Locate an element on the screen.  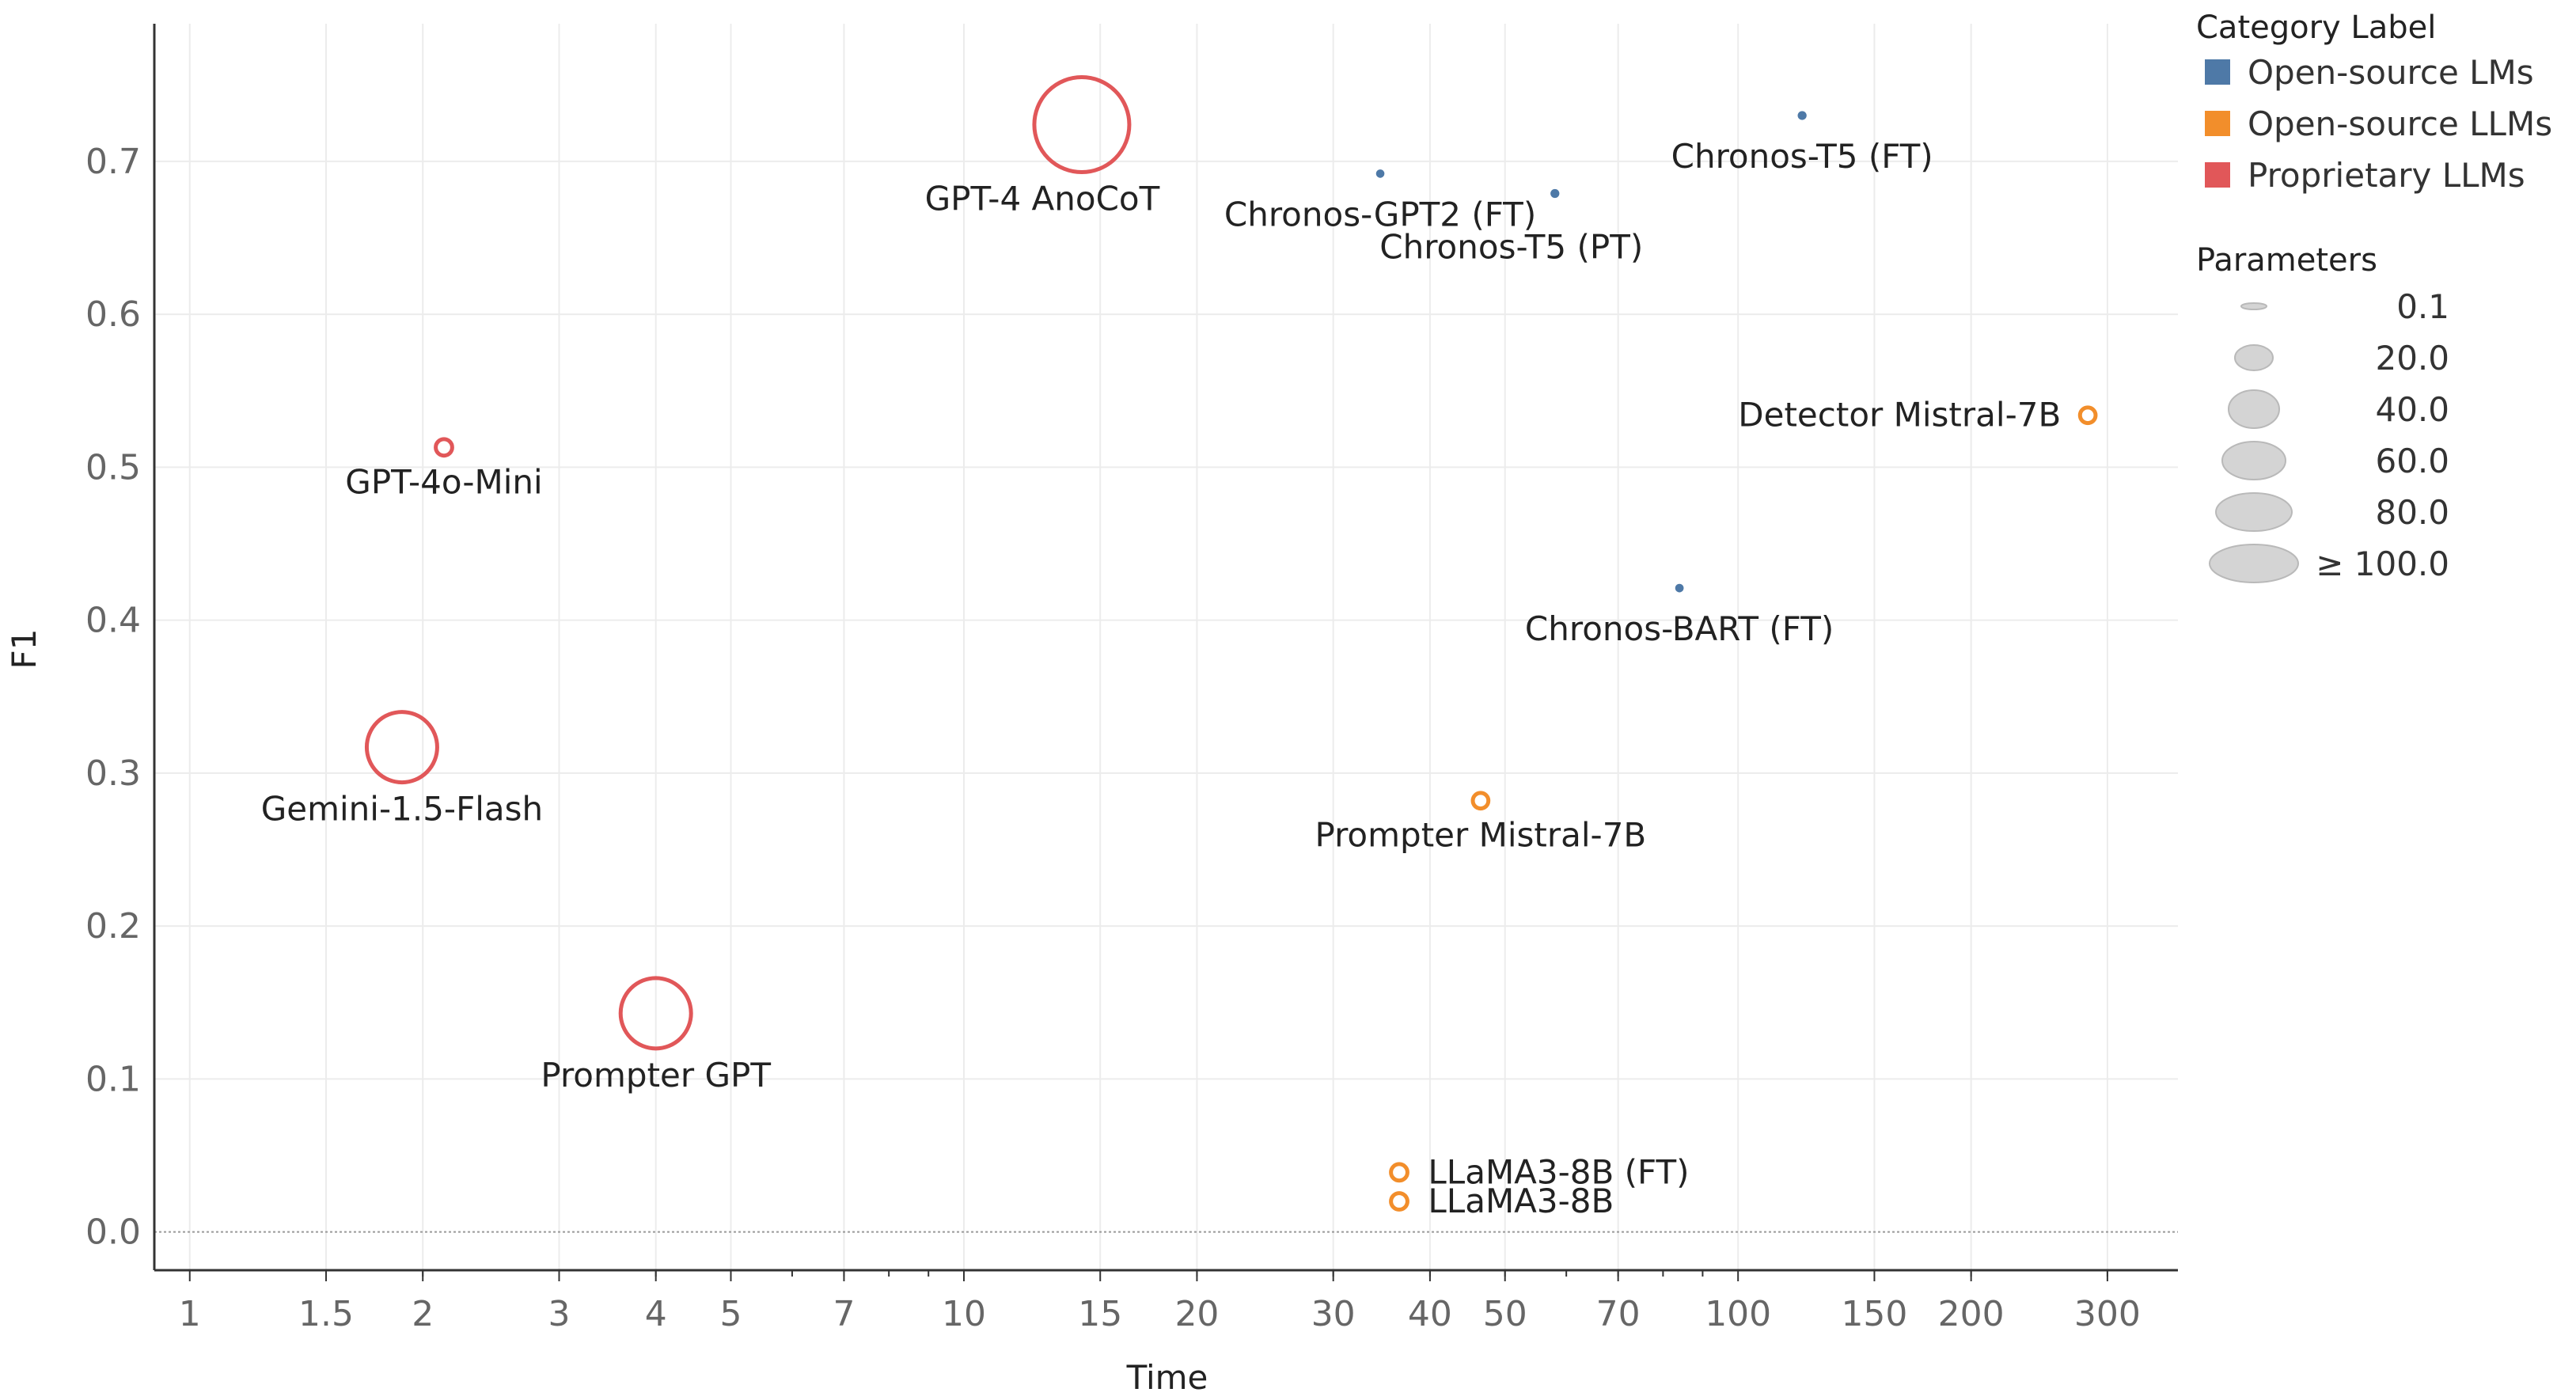
x-tick-label: 5 is located at coordinates (730, 1314).